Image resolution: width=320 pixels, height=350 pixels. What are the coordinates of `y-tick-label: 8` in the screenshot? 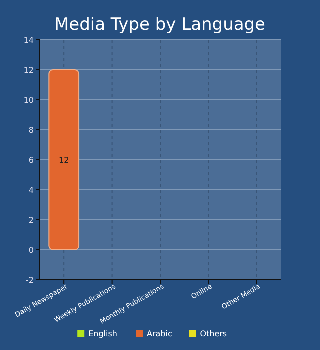 It's located at (31, 130).